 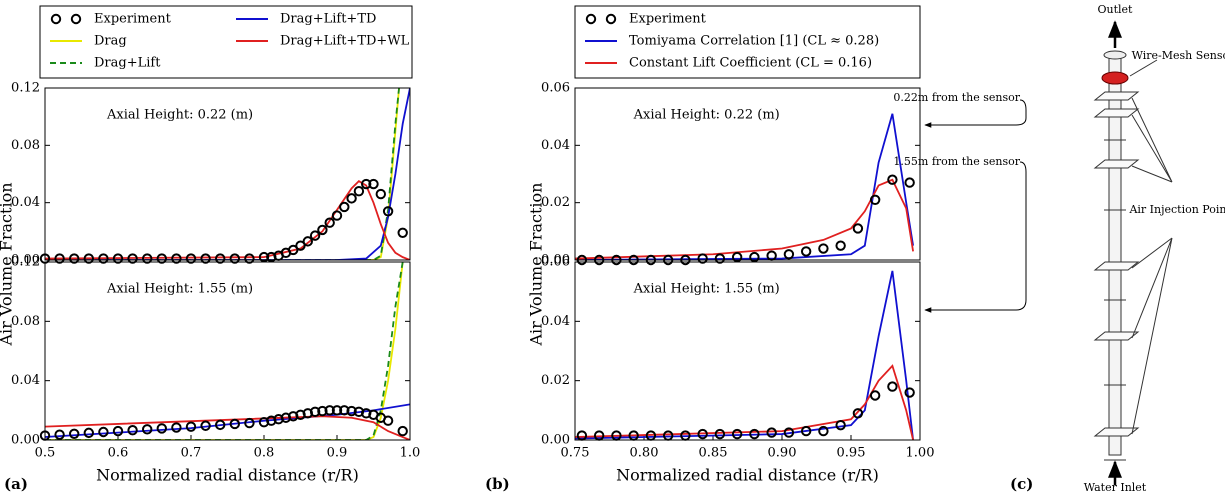 I want to click on legend-box, so click(x=226, y=42).